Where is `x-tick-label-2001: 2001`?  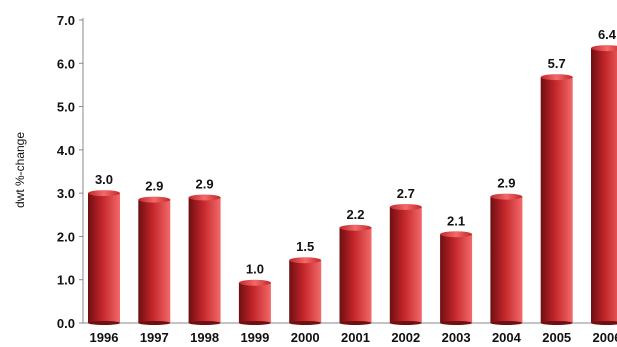 x-tick-label-2001: 2001 is located at coordinates (355, 337).